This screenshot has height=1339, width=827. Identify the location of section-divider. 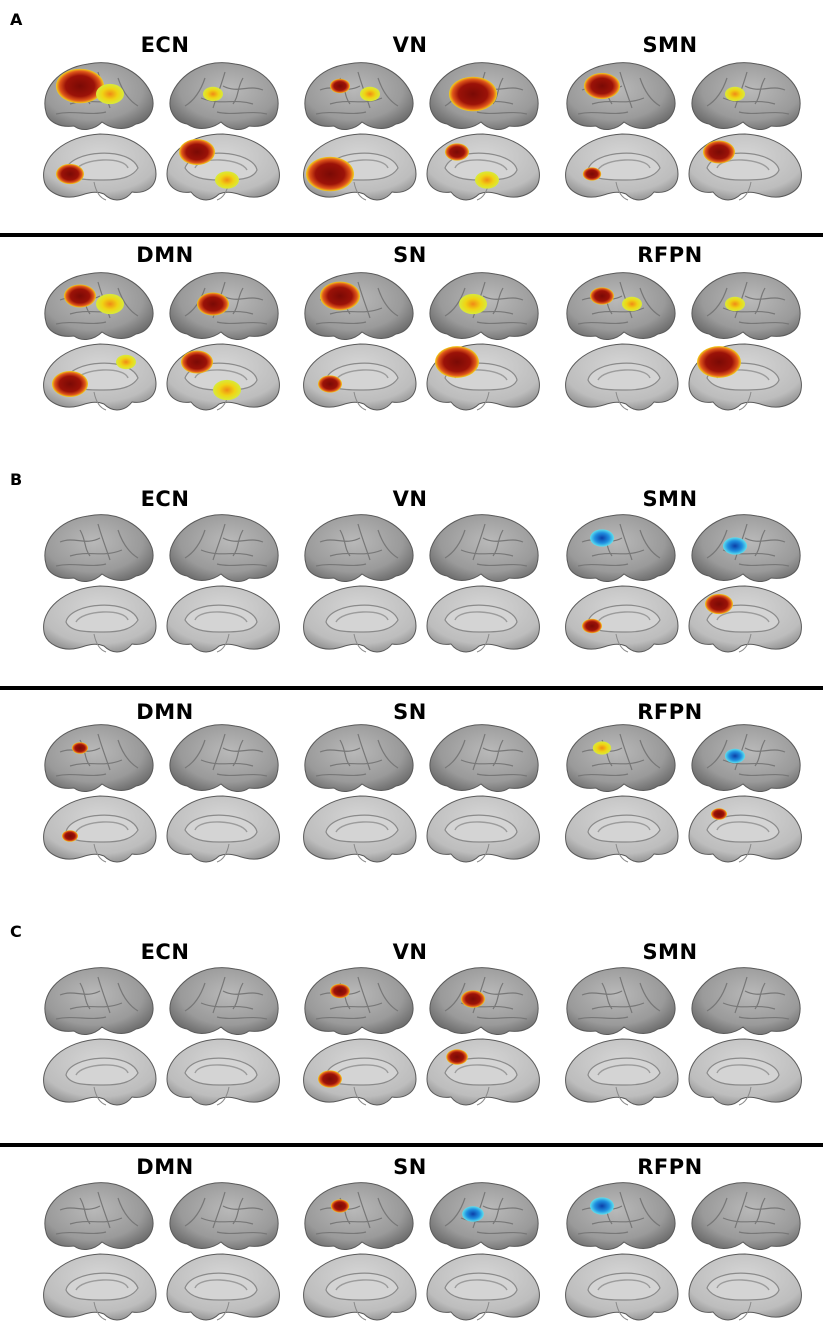
(411, 1145).